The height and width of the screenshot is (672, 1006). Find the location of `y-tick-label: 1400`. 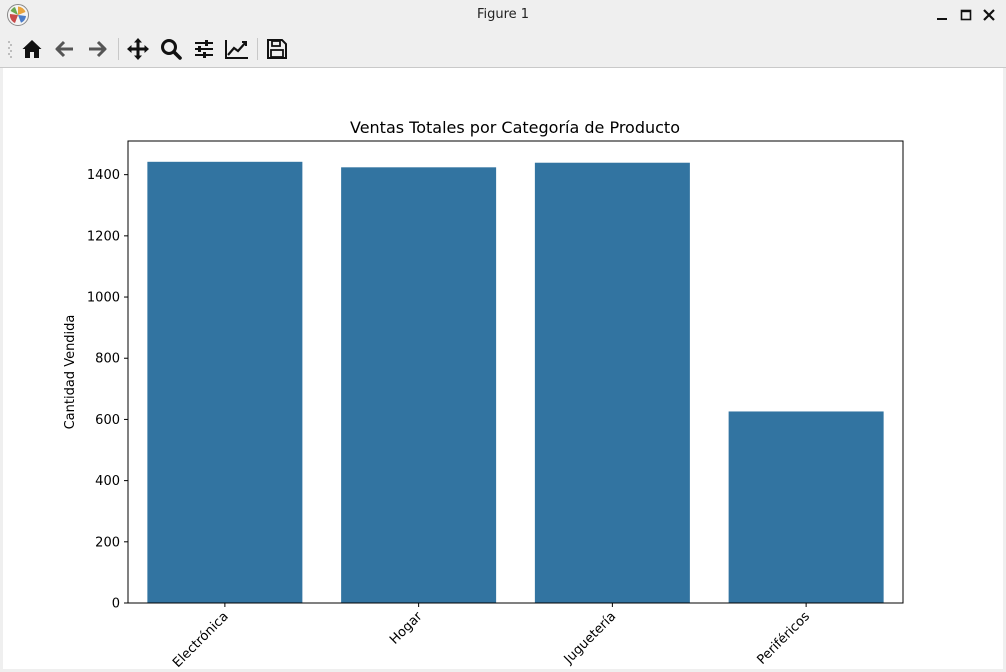

y-tick-label: 1400 is located at coordinates (103, 175).